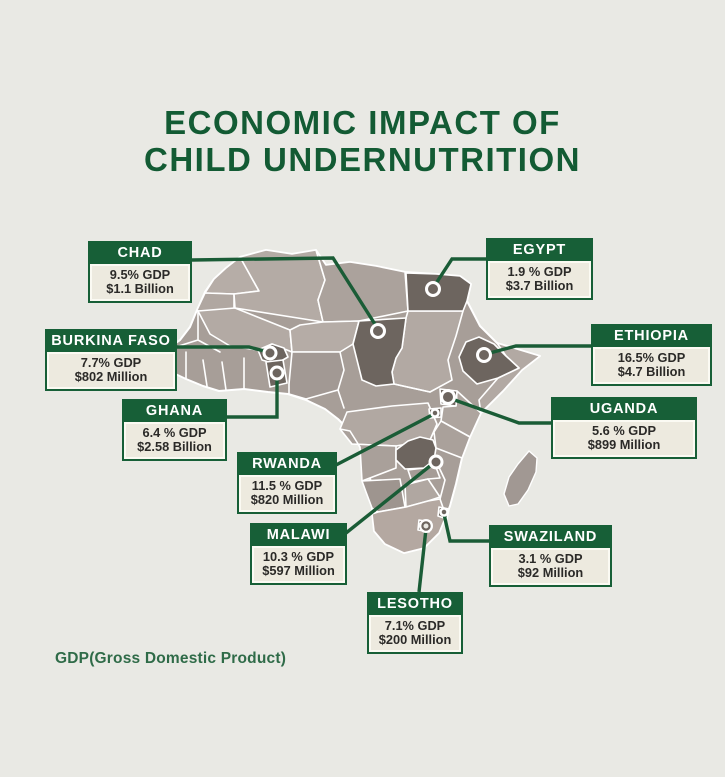  I want to click on callout-uganda: UGANDA 5.6 % GDP $899 Million, so click(624, 428).